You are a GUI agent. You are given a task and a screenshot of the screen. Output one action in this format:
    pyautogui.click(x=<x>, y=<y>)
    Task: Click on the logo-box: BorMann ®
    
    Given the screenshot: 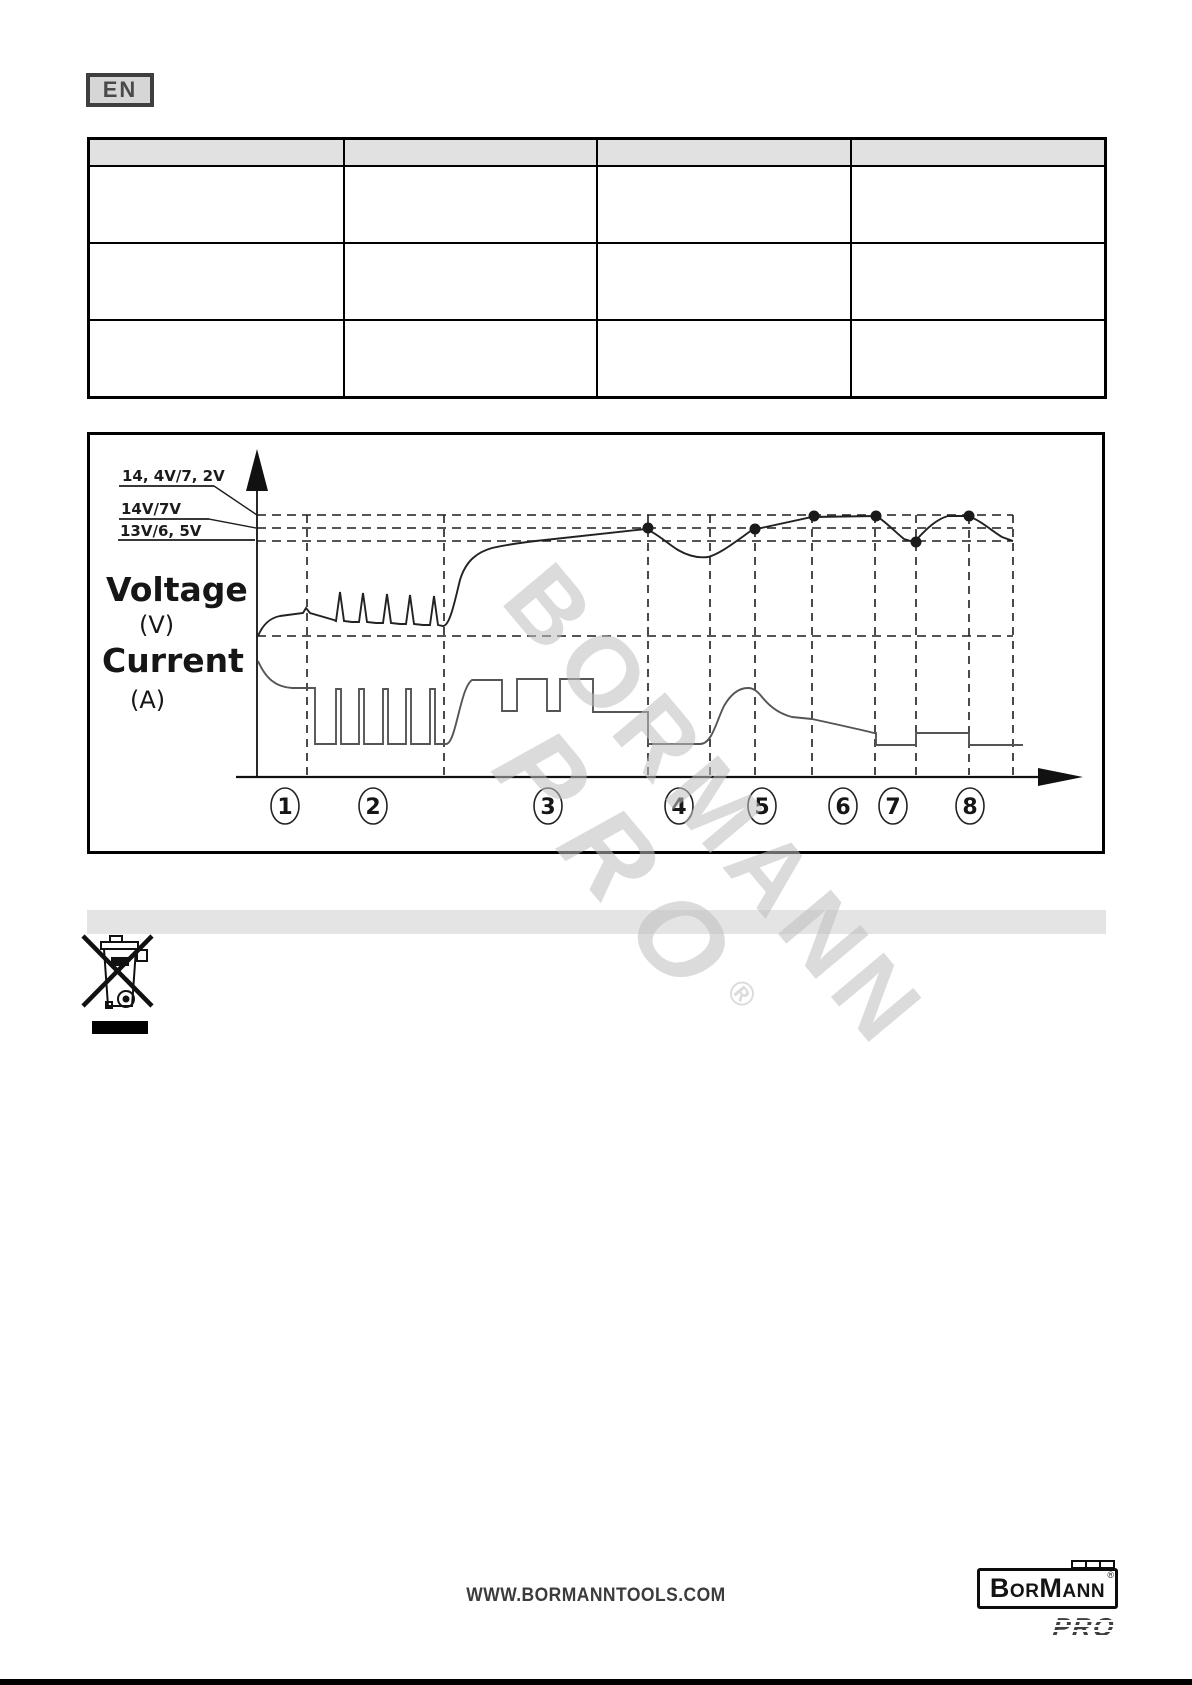 What is the action you would take?
    pyautogui.click(x=1047, y=1588)
    